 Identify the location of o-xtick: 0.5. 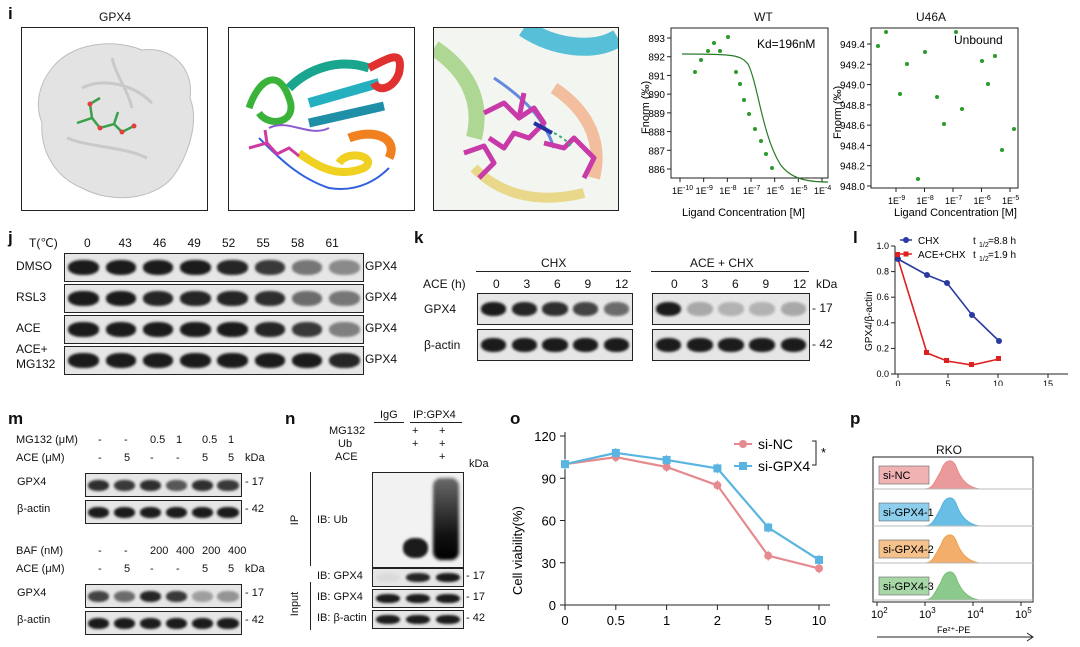
(616, 620).